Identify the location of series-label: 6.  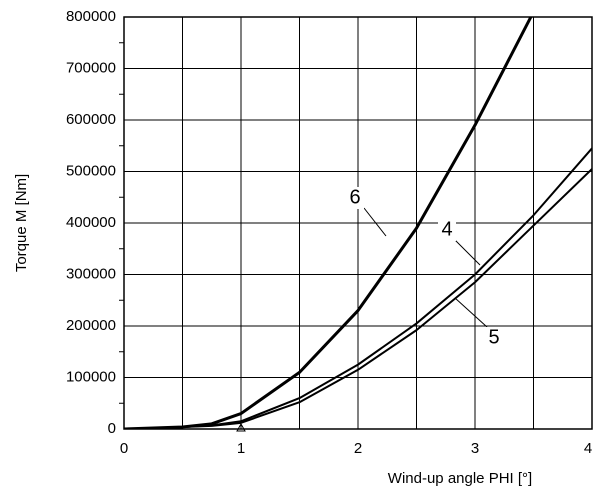
(354, 197).